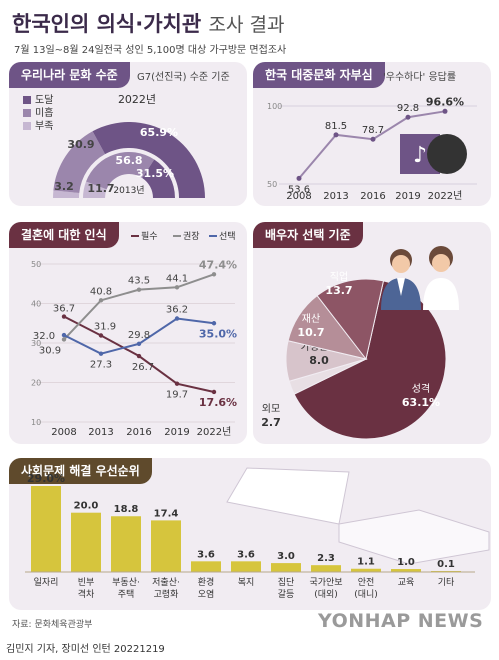 The width and height of the screenshot is (499, 660). What do you see at coordinates (120, 170) in the screenshot?
I see `ring-2013년-미흡` at bounding box center [120, 170].